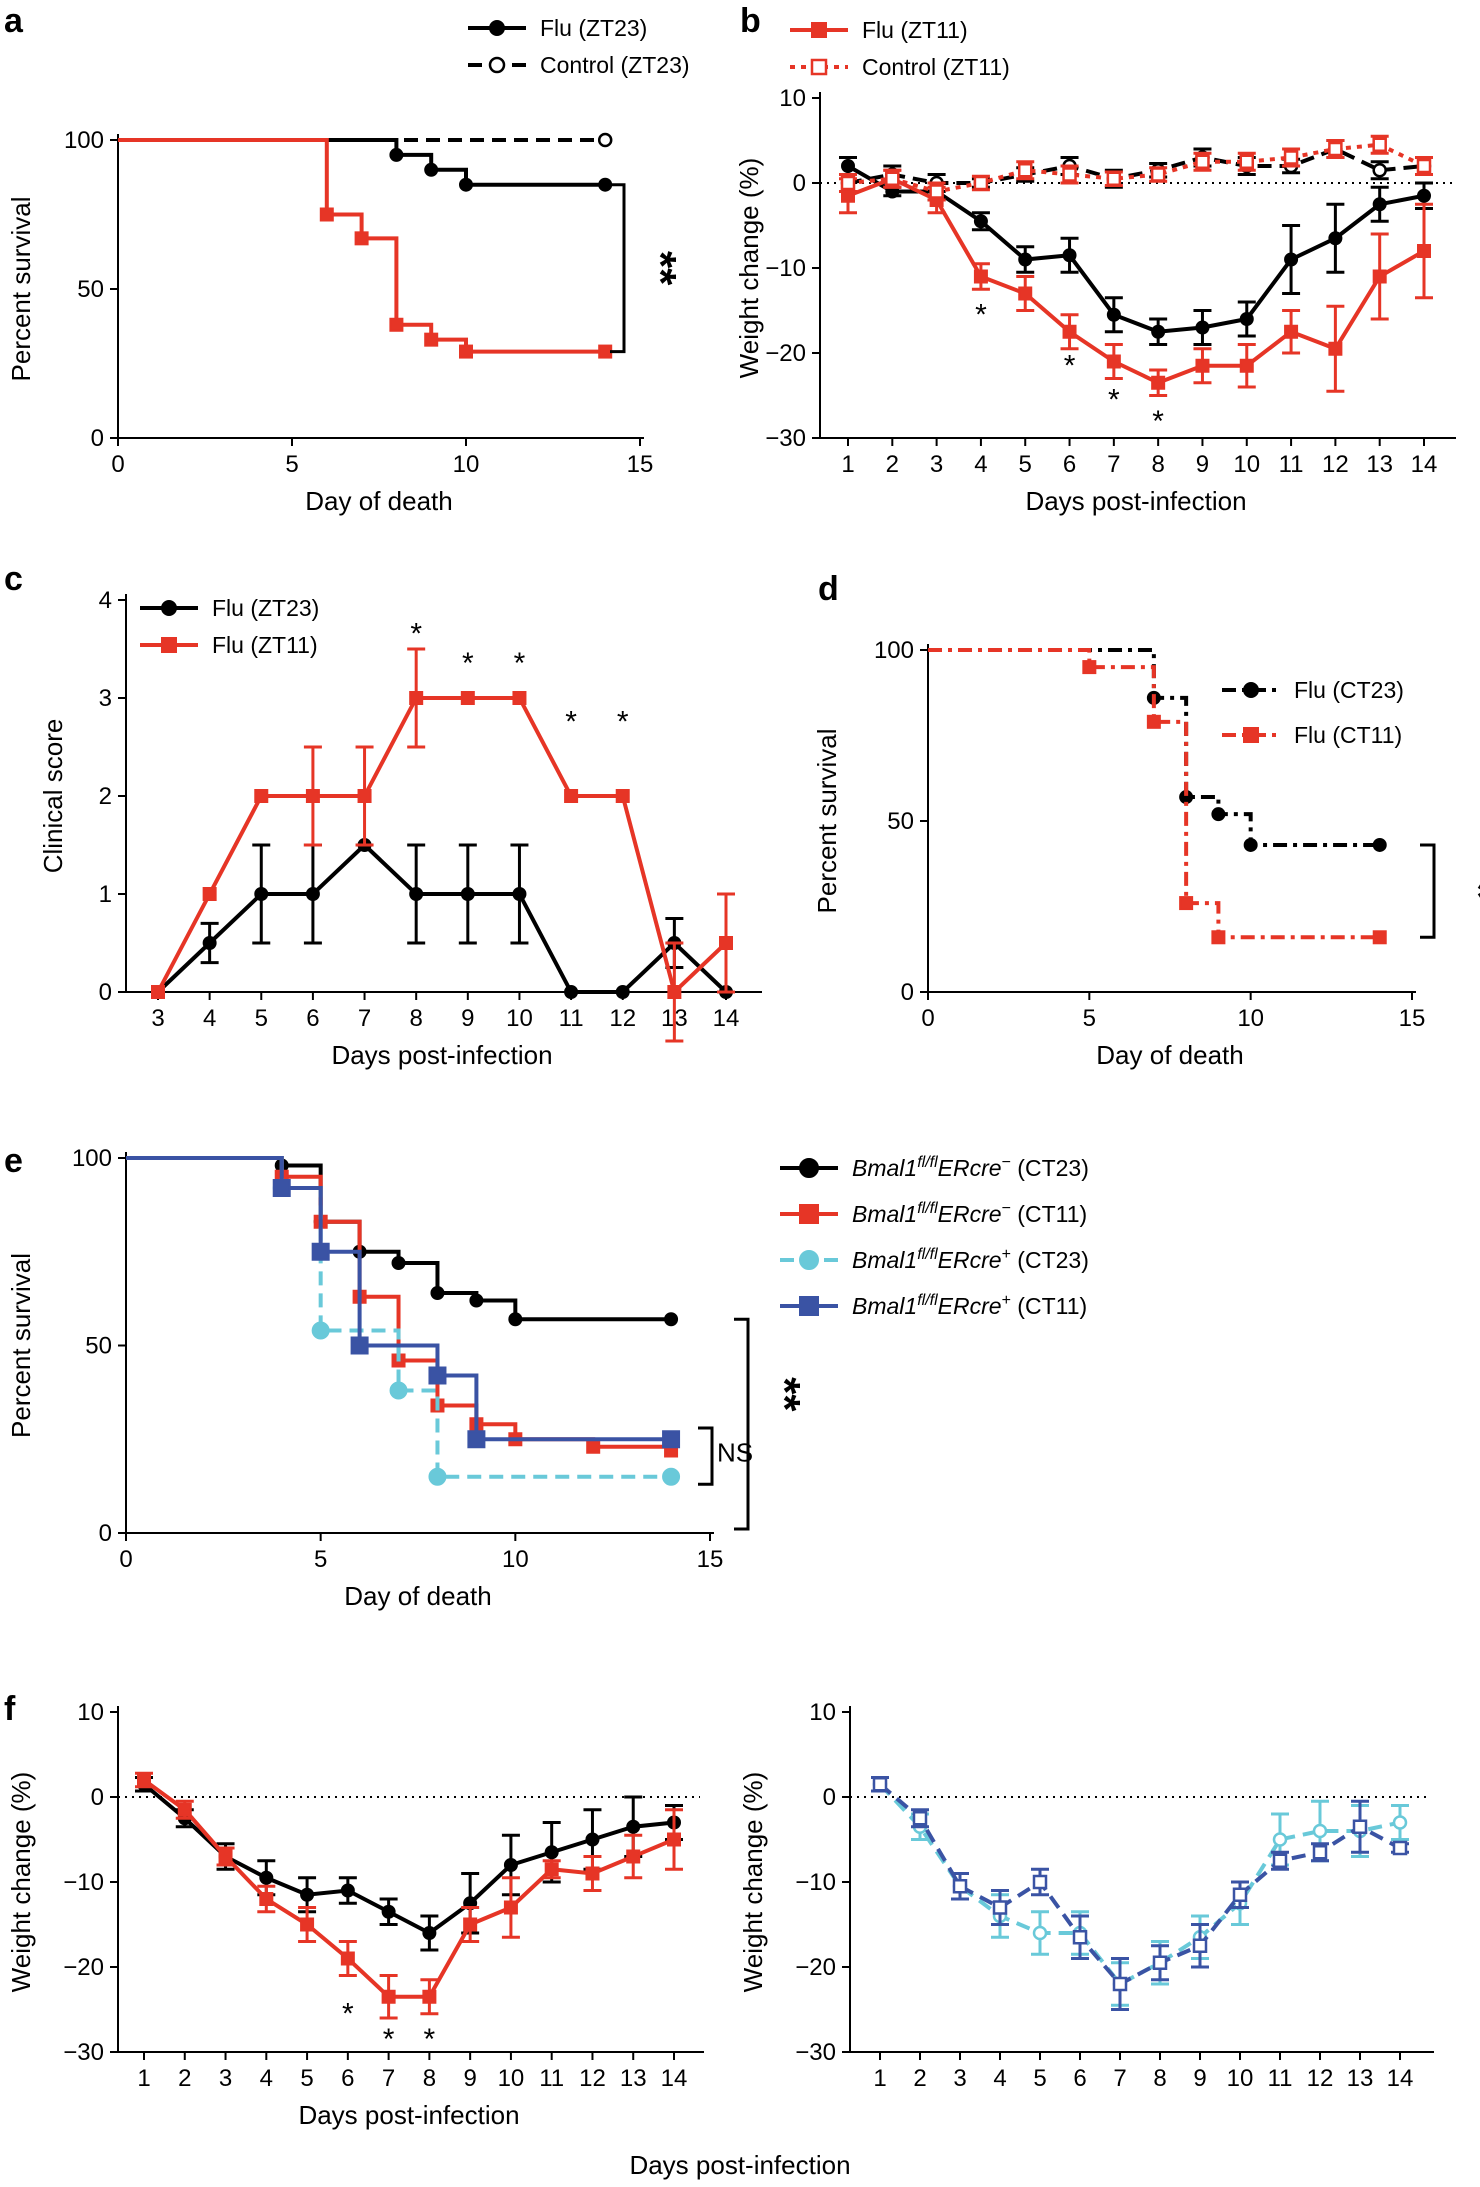 This screenshot has width=1480, height=2187. I want to click on legend-label: Bmal1fl/flERcre− (CT23), so click(970, 1167).